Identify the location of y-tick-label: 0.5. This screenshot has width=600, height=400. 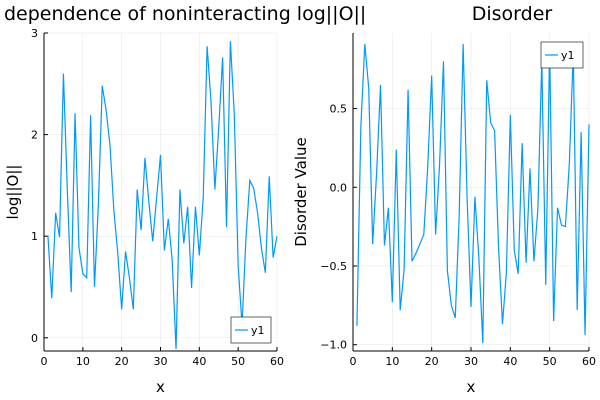
(339, 109).